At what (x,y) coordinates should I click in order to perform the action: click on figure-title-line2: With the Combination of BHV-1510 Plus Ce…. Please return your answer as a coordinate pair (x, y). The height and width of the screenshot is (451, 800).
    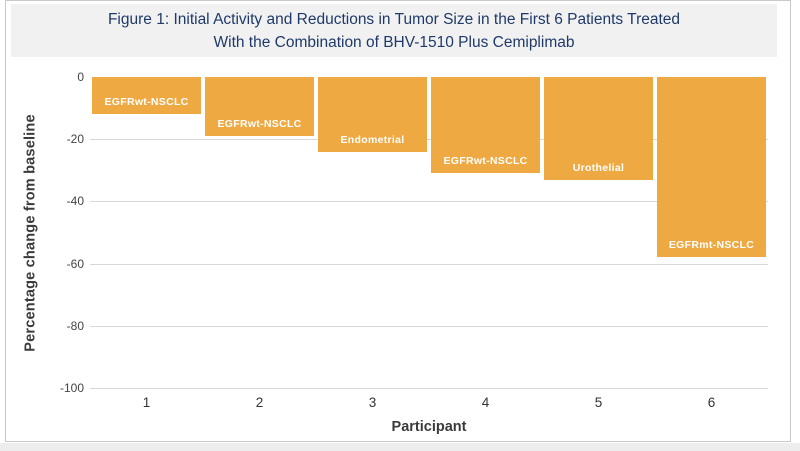
    Looking at the image, I should click on (394, 42).